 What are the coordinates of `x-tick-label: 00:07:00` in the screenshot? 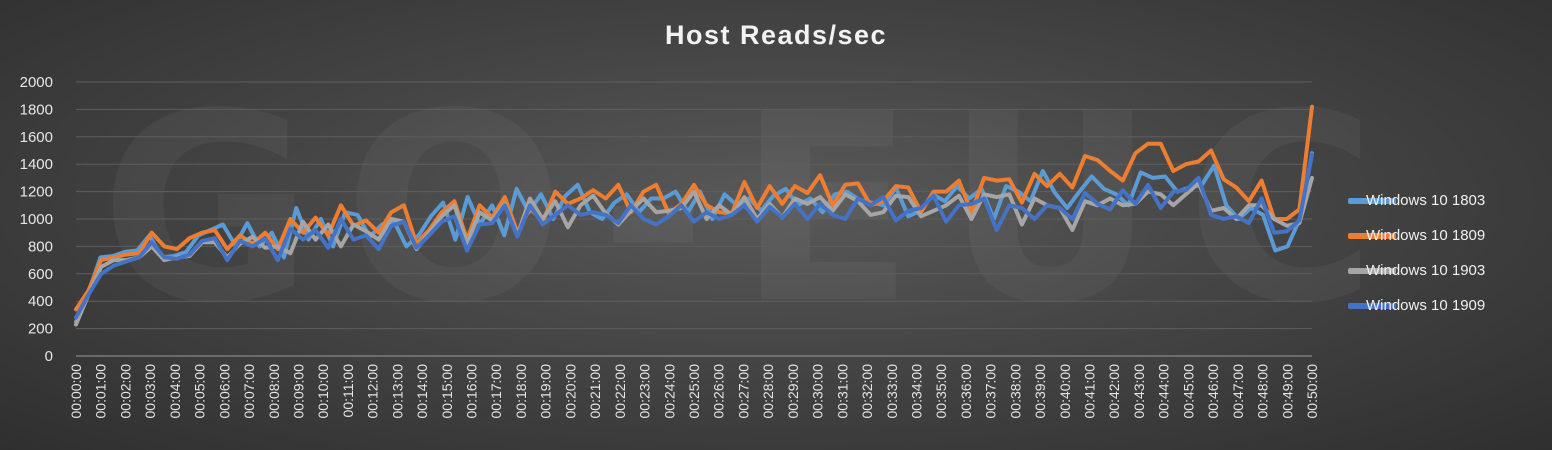 It's located at (249, 391).